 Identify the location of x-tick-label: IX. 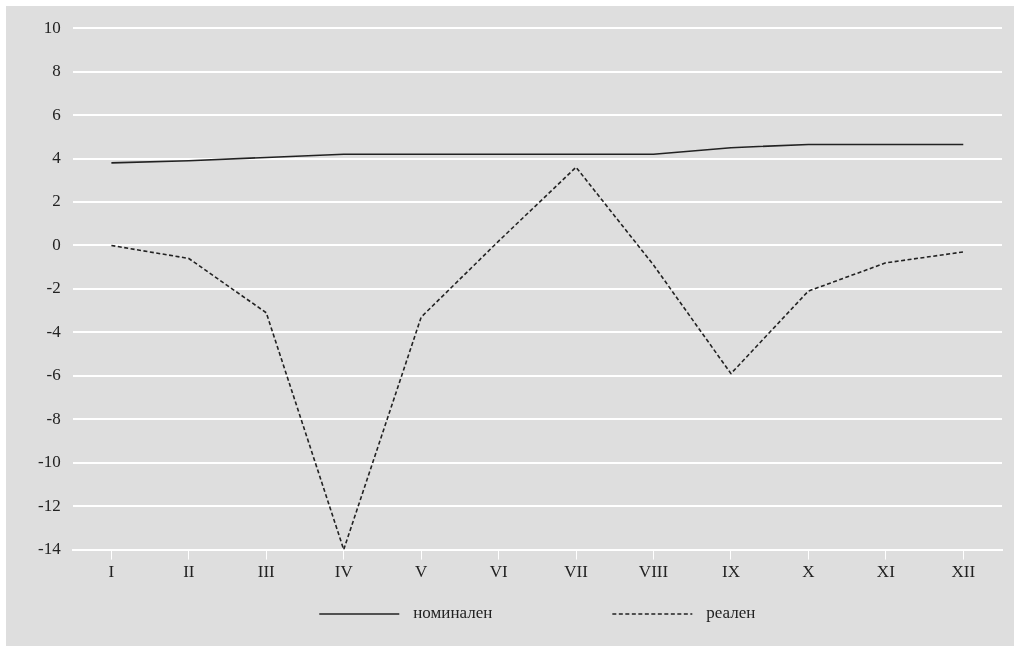
(730, 572).